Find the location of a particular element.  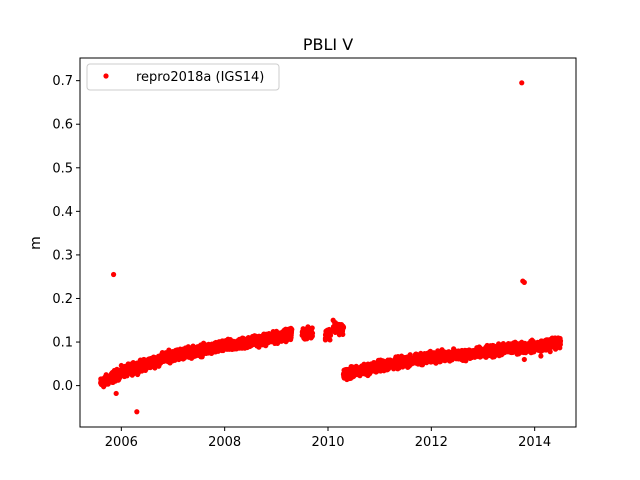

y-tick-label: 0.7 is located at coordinates (62, 81).